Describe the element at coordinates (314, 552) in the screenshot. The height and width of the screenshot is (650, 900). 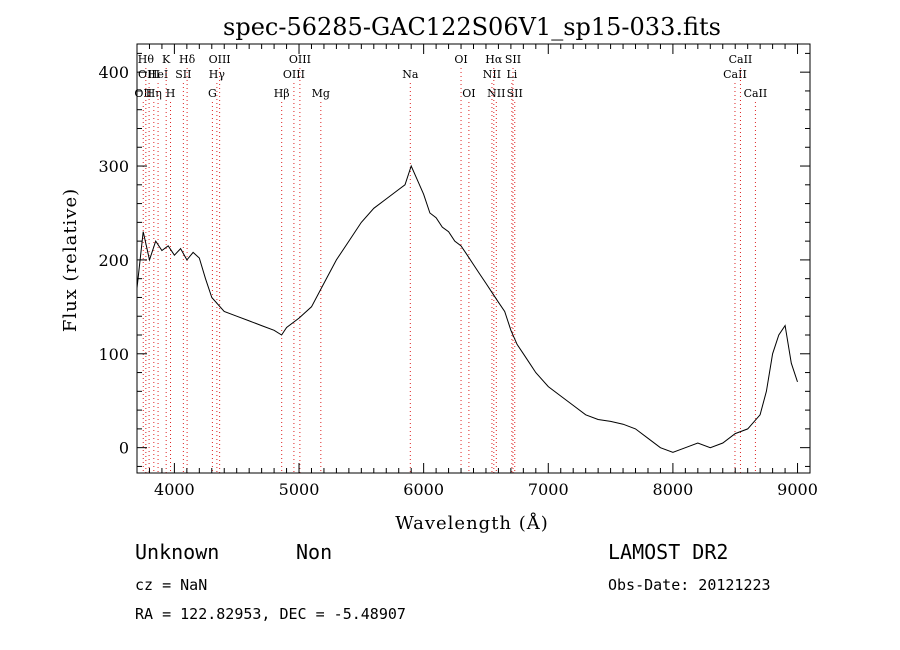
I see `subclass-label: Non` at that location.